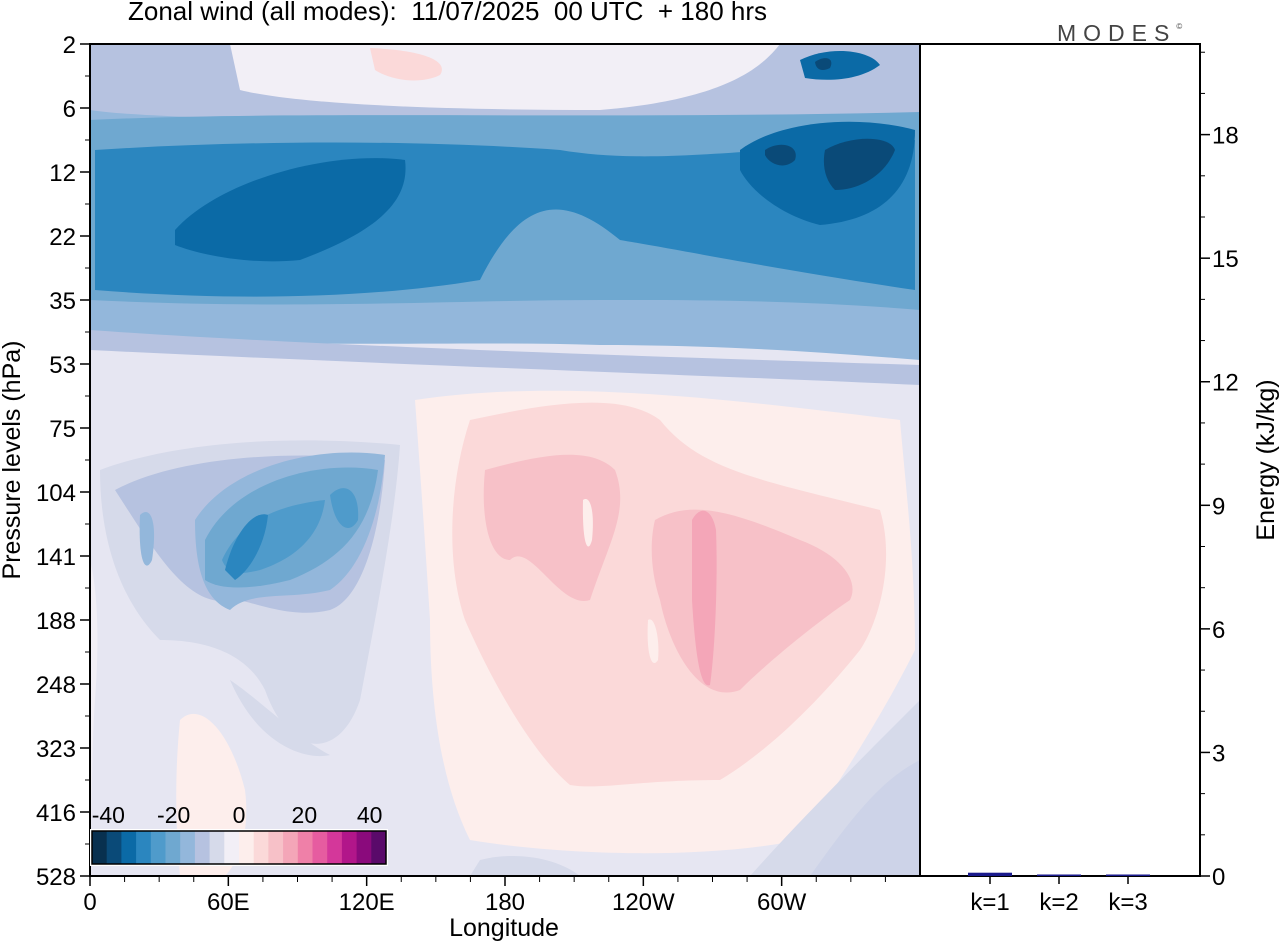 Image resolution: width=1280 pixels, height=942 pixels. I want to click on energy-bar-k=2, so click(1059, 875).